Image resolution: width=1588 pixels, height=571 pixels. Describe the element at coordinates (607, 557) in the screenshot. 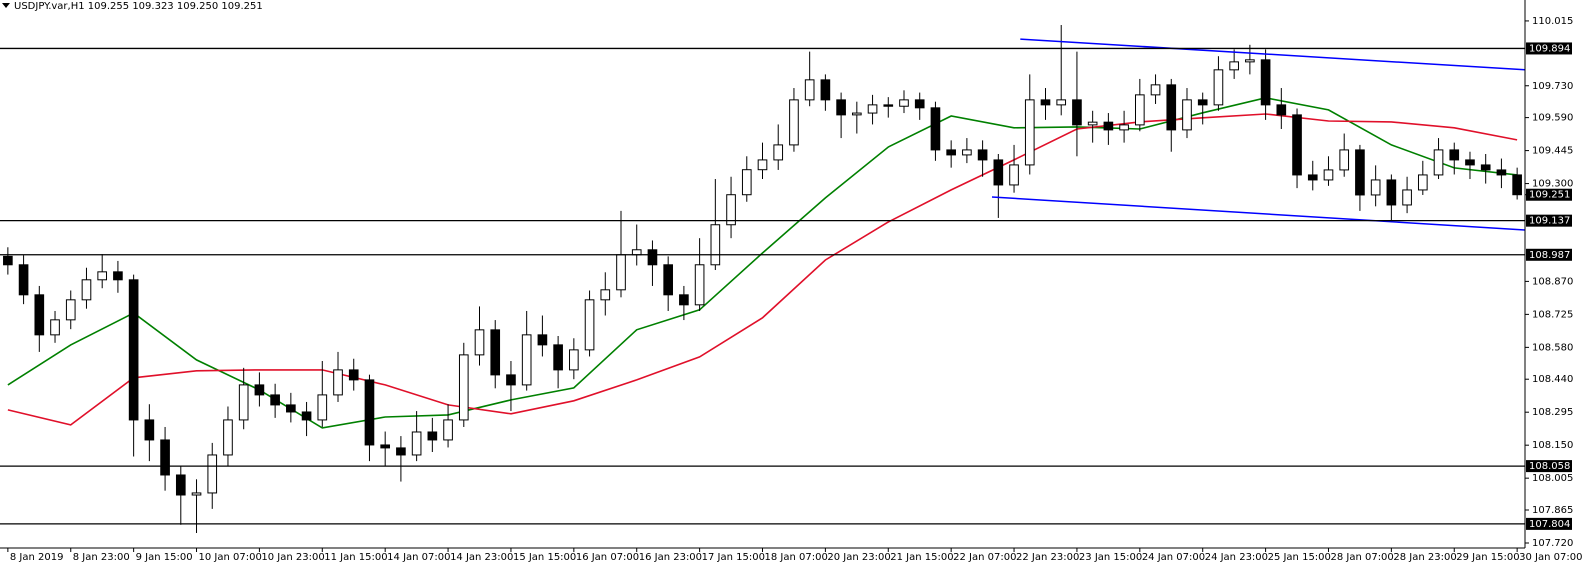

I see `x-tick-label: 16 Jan 07:00` at that location.